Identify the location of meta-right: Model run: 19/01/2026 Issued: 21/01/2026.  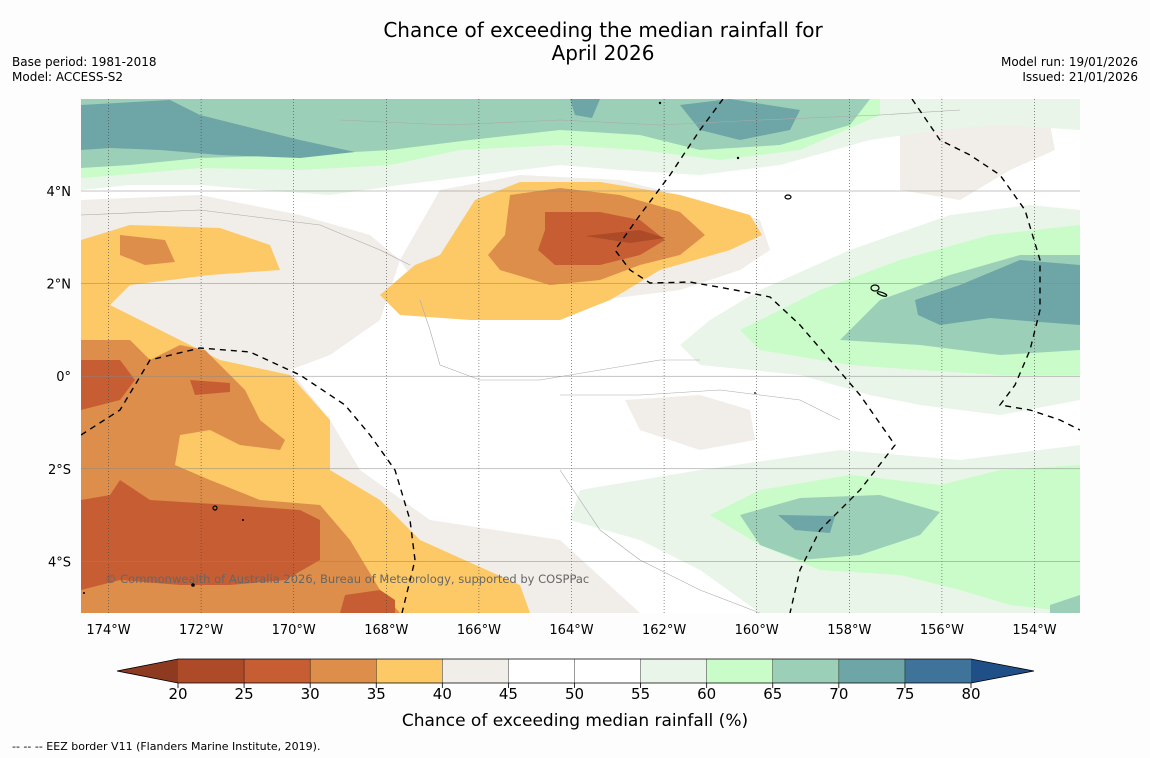
(1069, 70).